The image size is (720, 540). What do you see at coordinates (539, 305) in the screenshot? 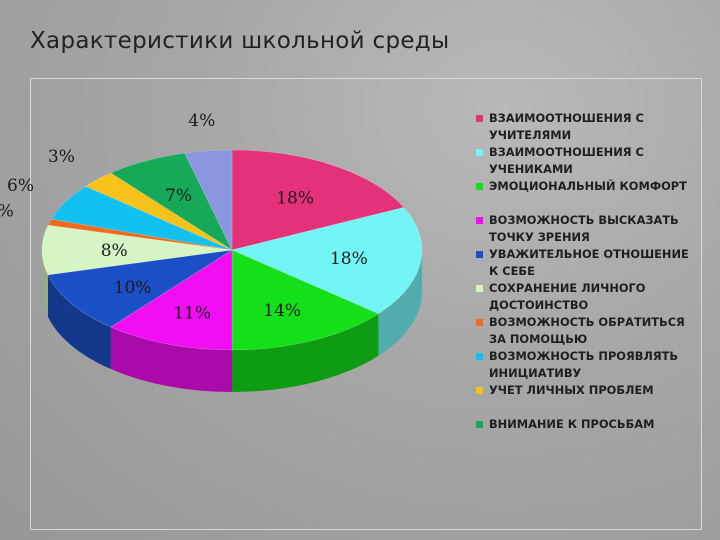
I see `legend-label-5-1: ДОСТОИНСТВО` at bounding box center [539, 305].